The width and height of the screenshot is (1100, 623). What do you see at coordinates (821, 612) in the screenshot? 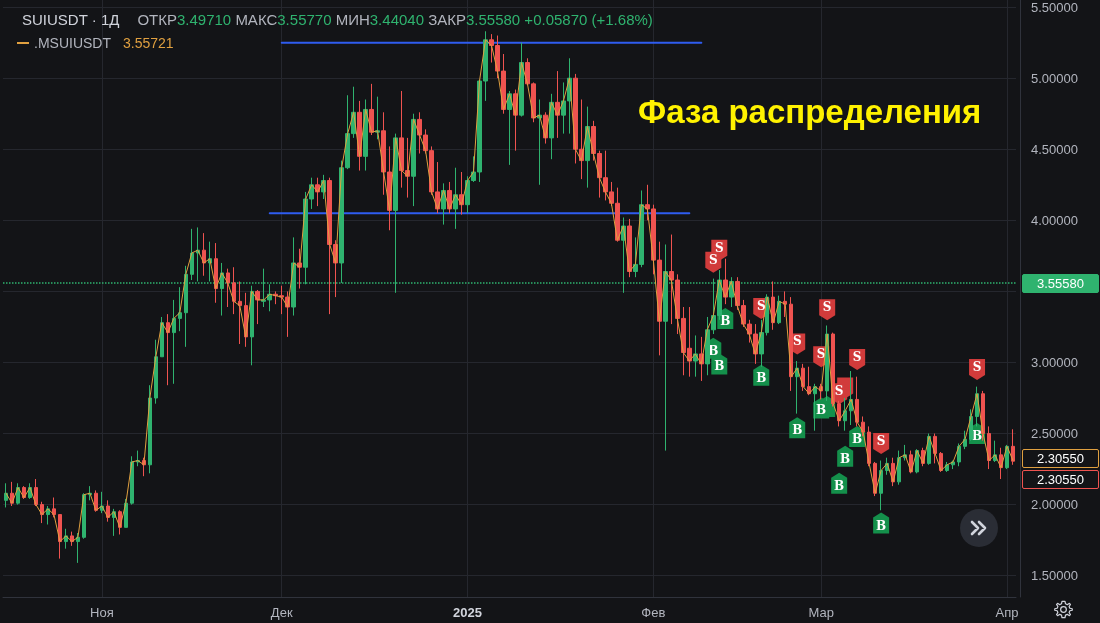
I see `x-tick-label: Мар` at bounding box center [821, 612].